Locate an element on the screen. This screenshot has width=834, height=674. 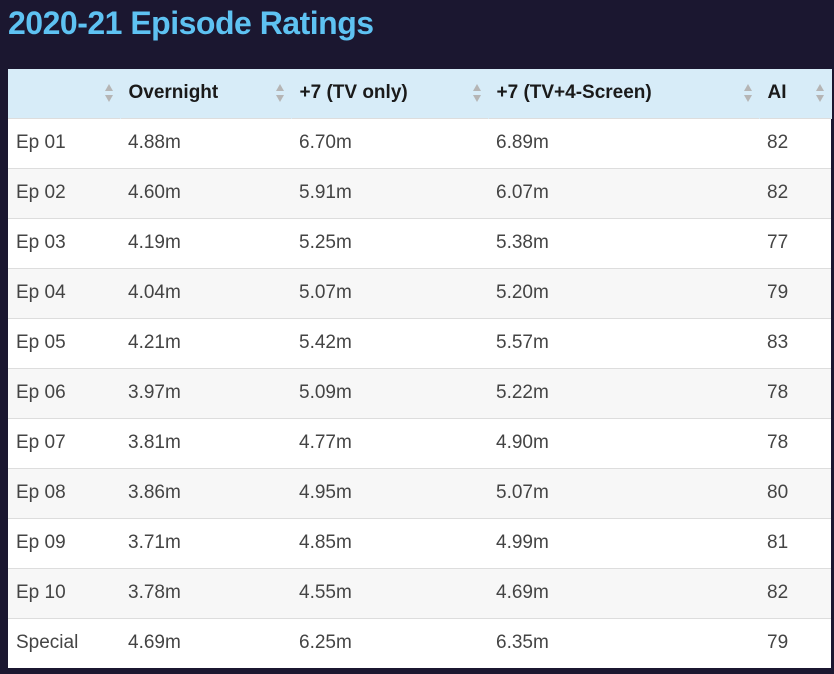
table-row: Special 4.69m 6.25m 6.35m 79 is located at coordinates (419, 643).